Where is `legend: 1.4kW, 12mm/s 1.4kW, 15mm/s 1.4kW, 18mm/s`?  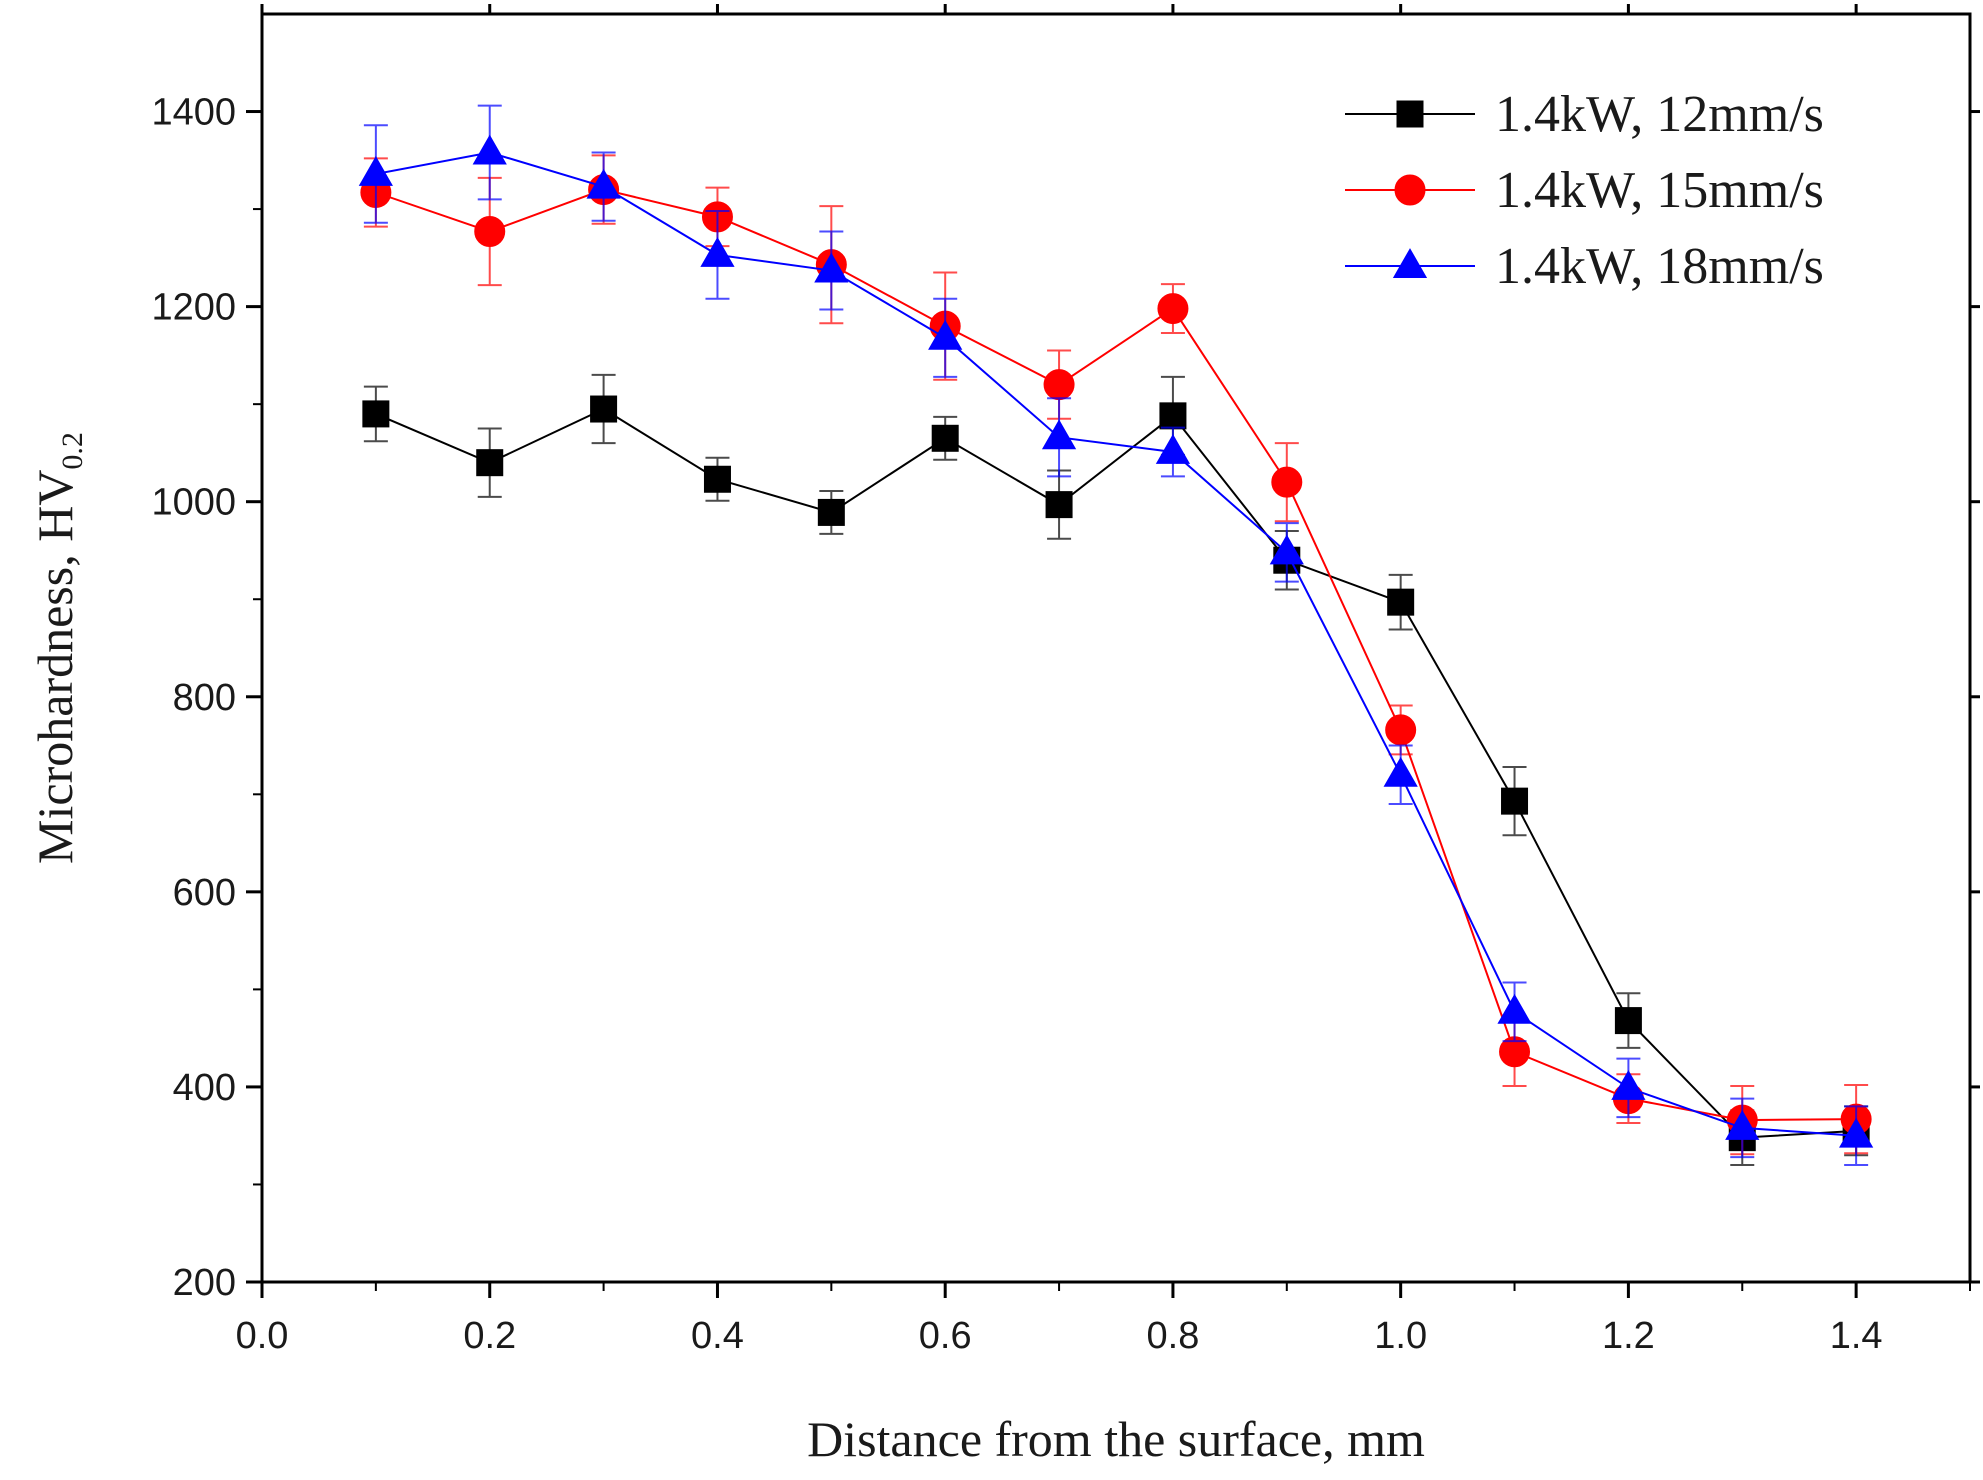
legend: 1.4kW, 12mm/s 1.4kW, 15mm/s 1.4kW, 18mm/s is located at coordinates (1584, 190).